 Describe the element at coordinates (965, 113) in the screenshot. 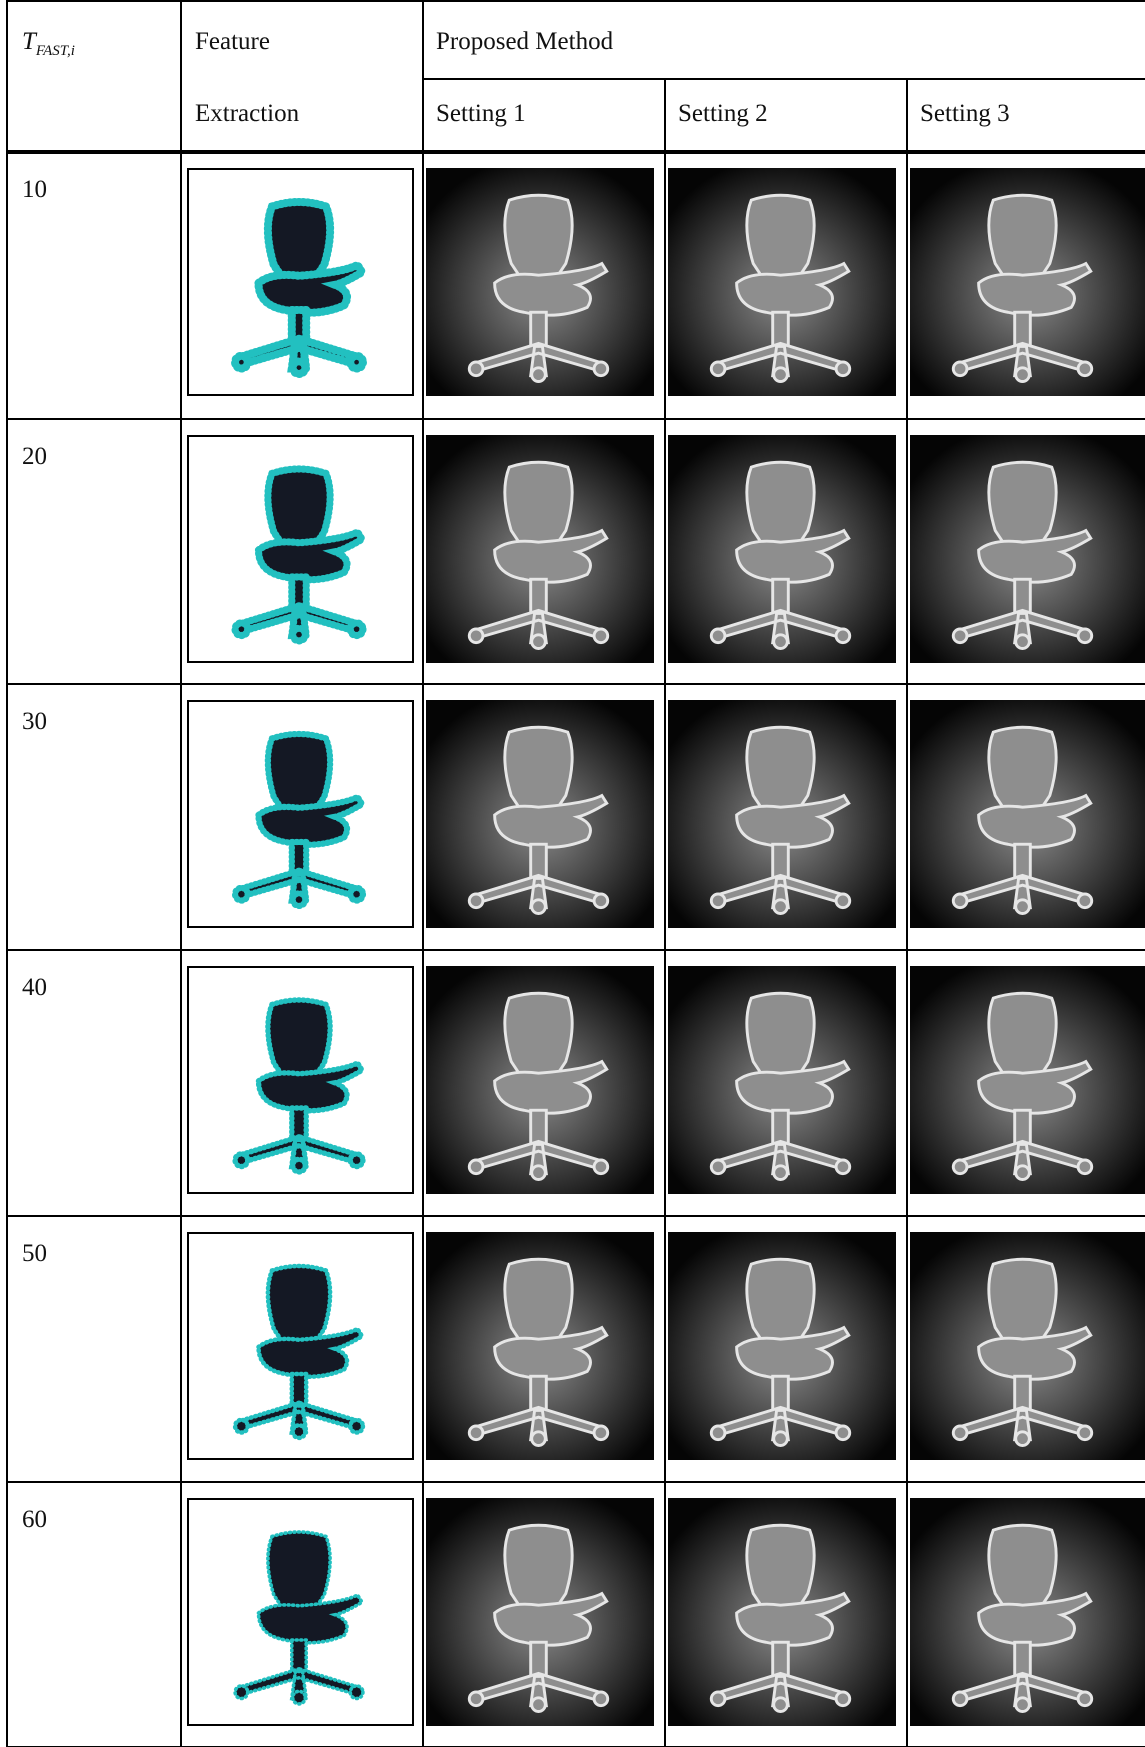

I see `setting-header: Setting 3` at that location.